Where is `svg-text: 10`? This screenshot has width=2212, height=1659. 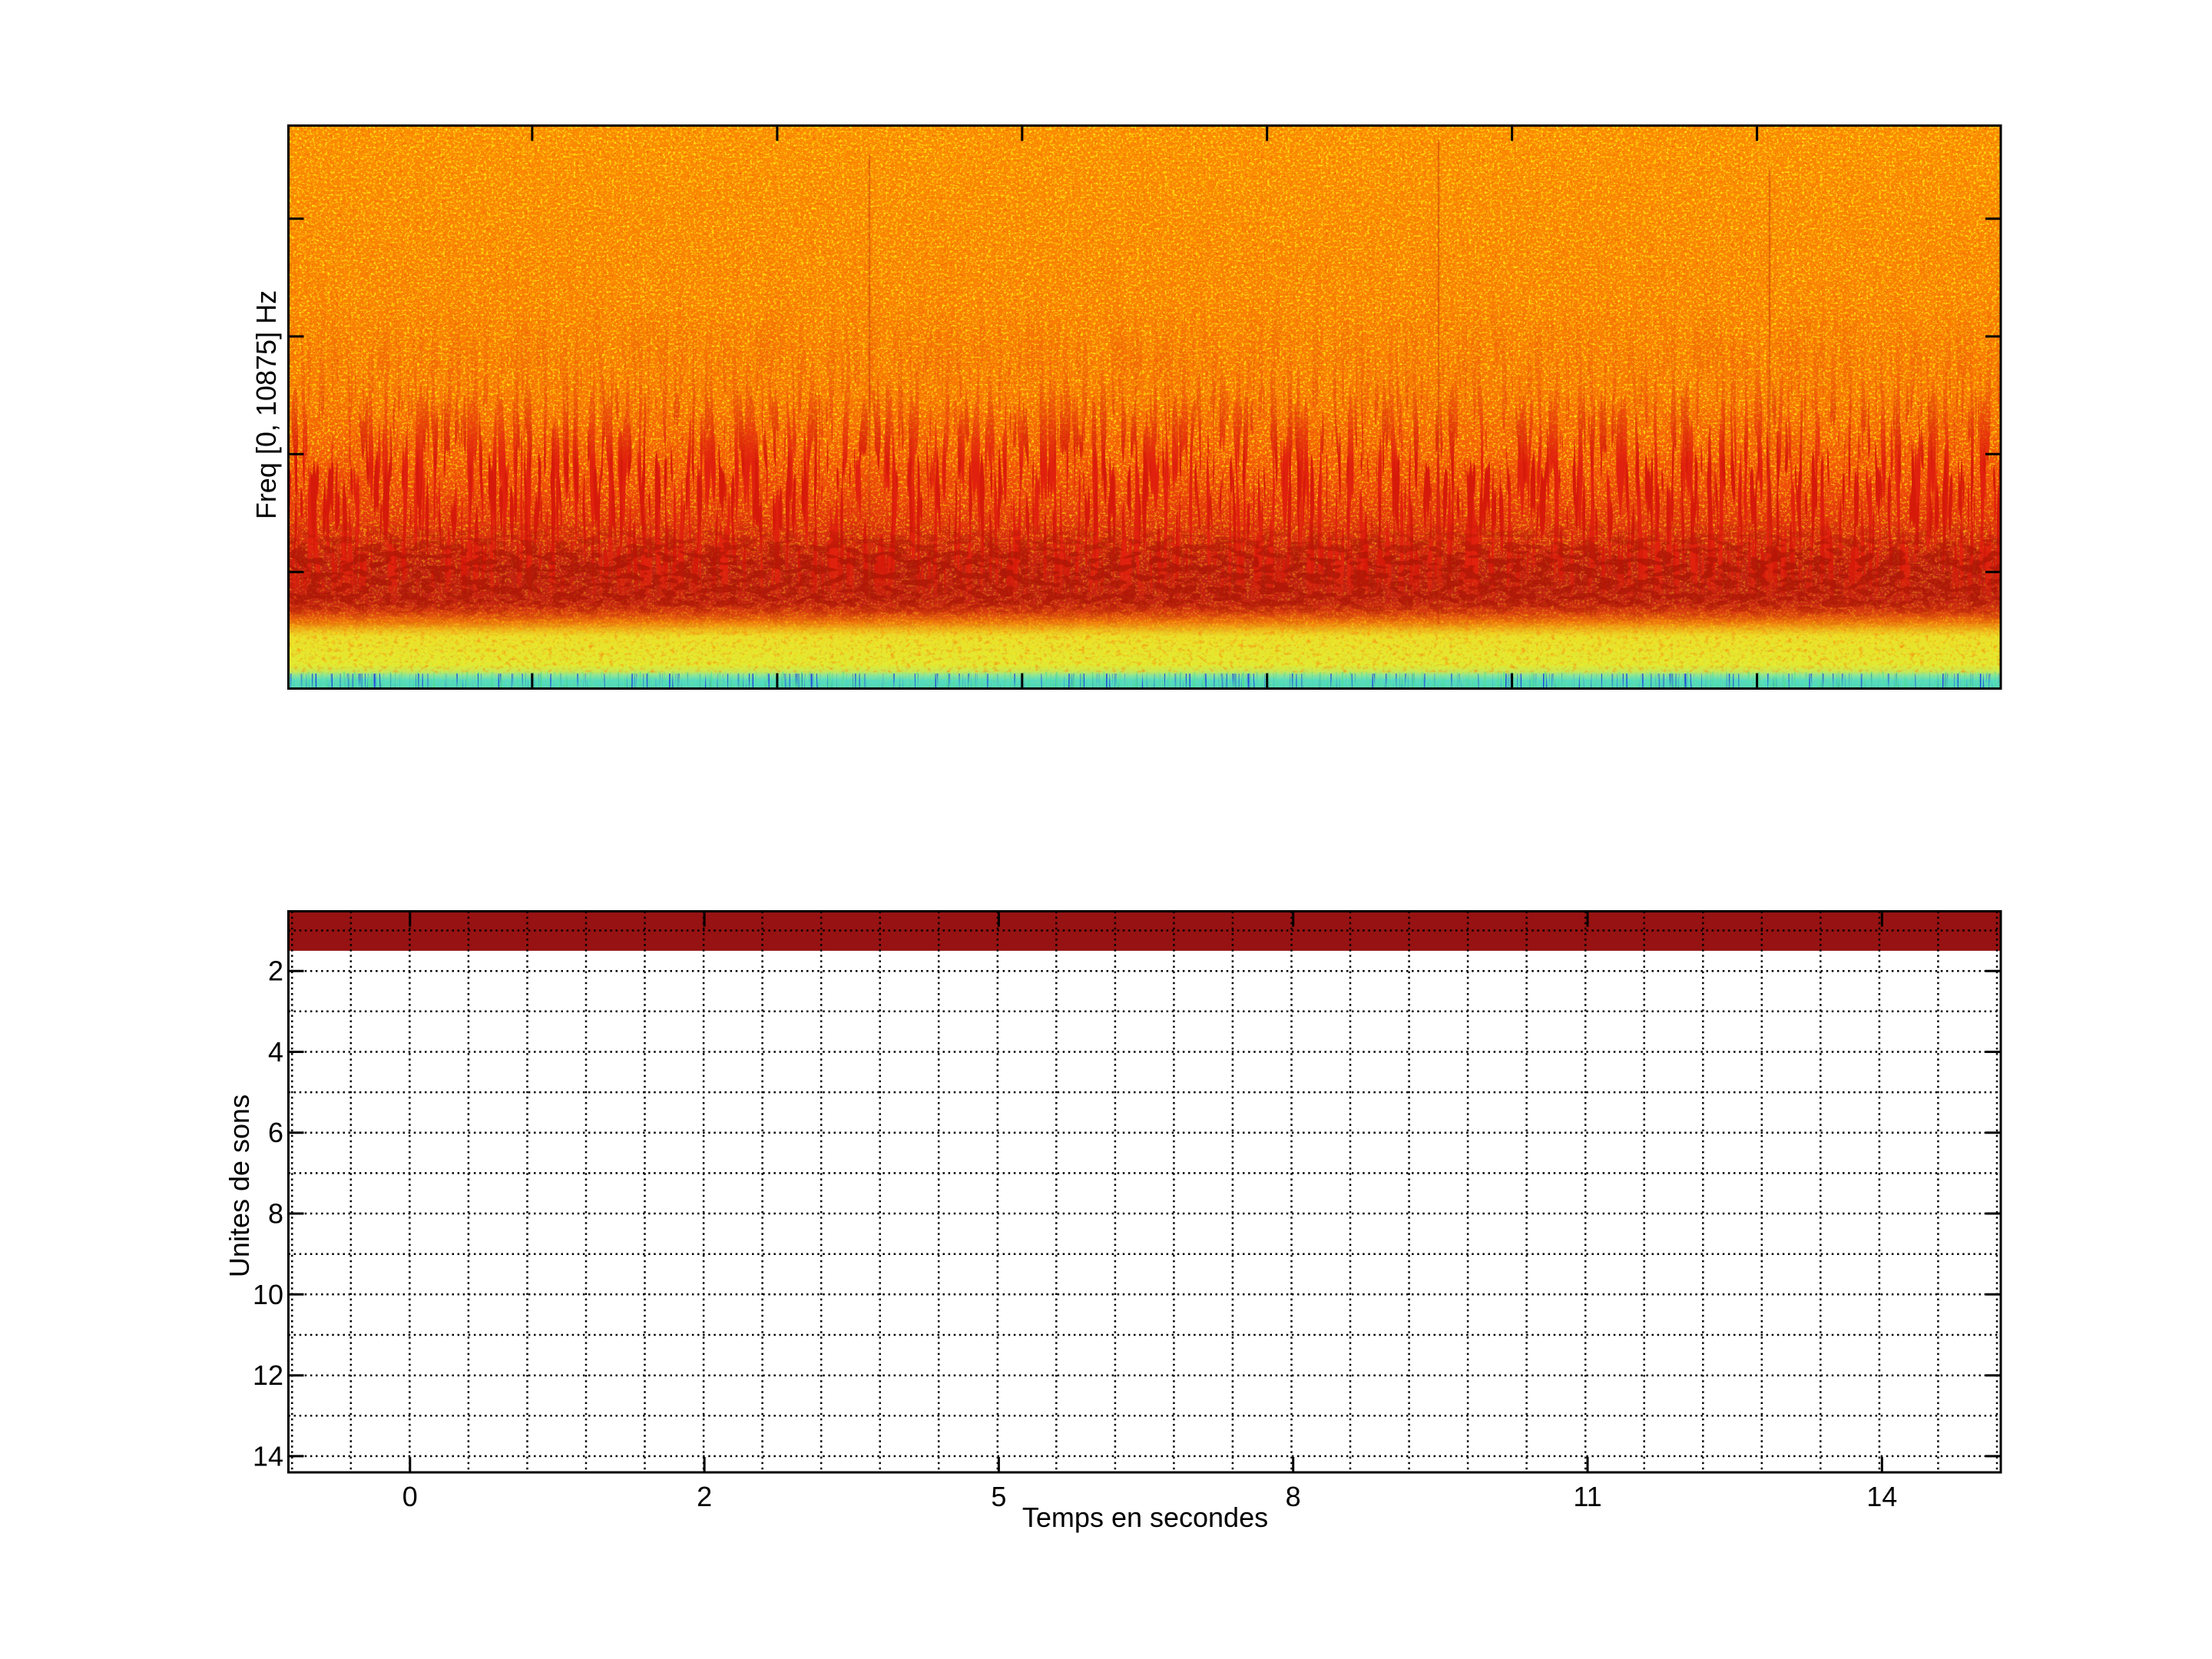 svg-text: 10 is located at coordinates (268, 1295).